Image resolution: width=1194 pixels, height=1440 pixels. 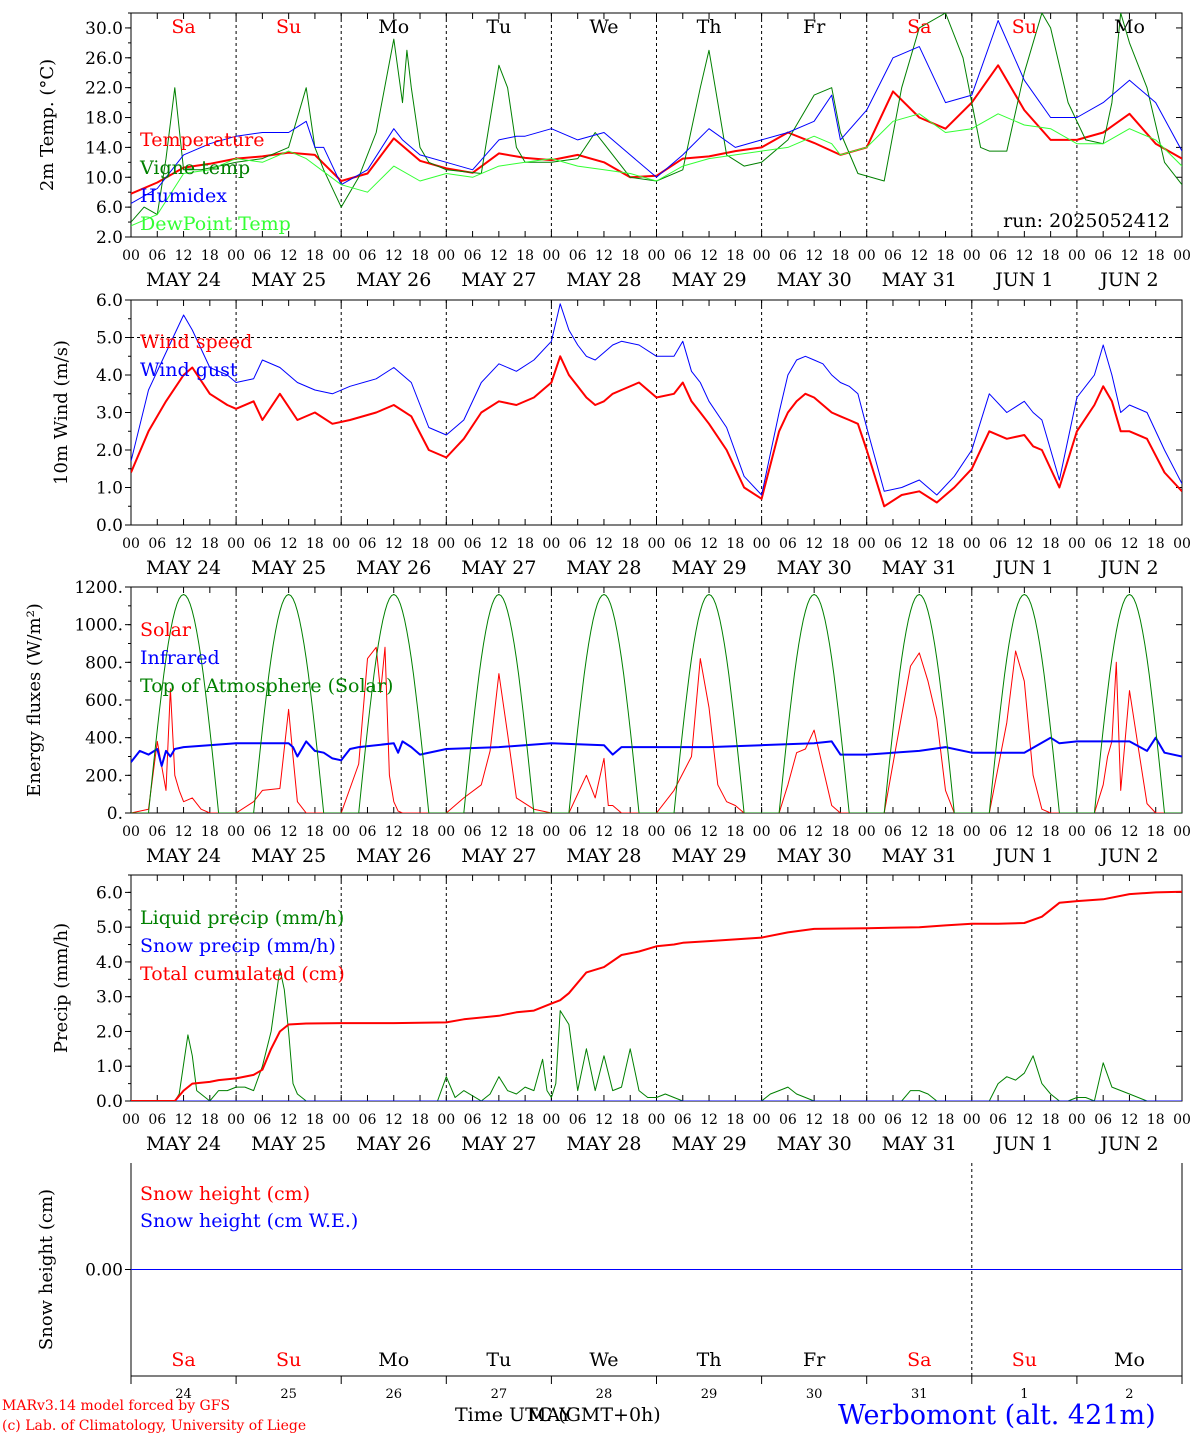 What do you see at coordinates (166, 630) in the screenshot?
I see `legend-entry: Solar` at bounding box center [166, 630].